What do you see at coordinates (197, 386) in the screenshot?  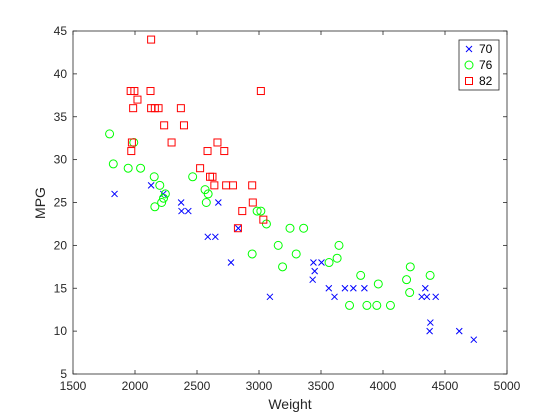 I see `x-tick-label: 2500` at bounding box center [197, 386].